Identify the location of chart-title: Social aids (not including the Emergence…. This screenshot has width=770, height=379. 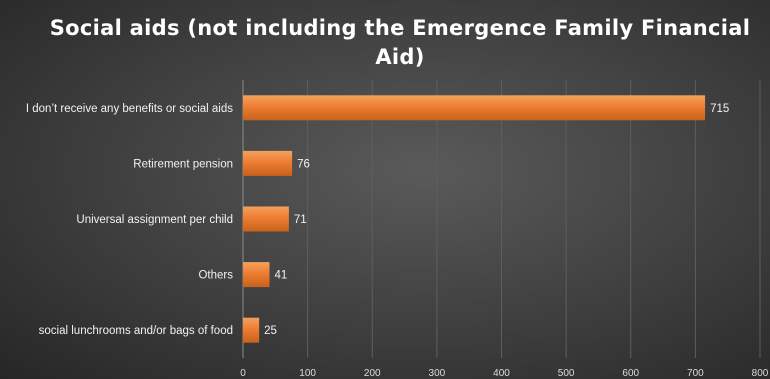
(400, 42).